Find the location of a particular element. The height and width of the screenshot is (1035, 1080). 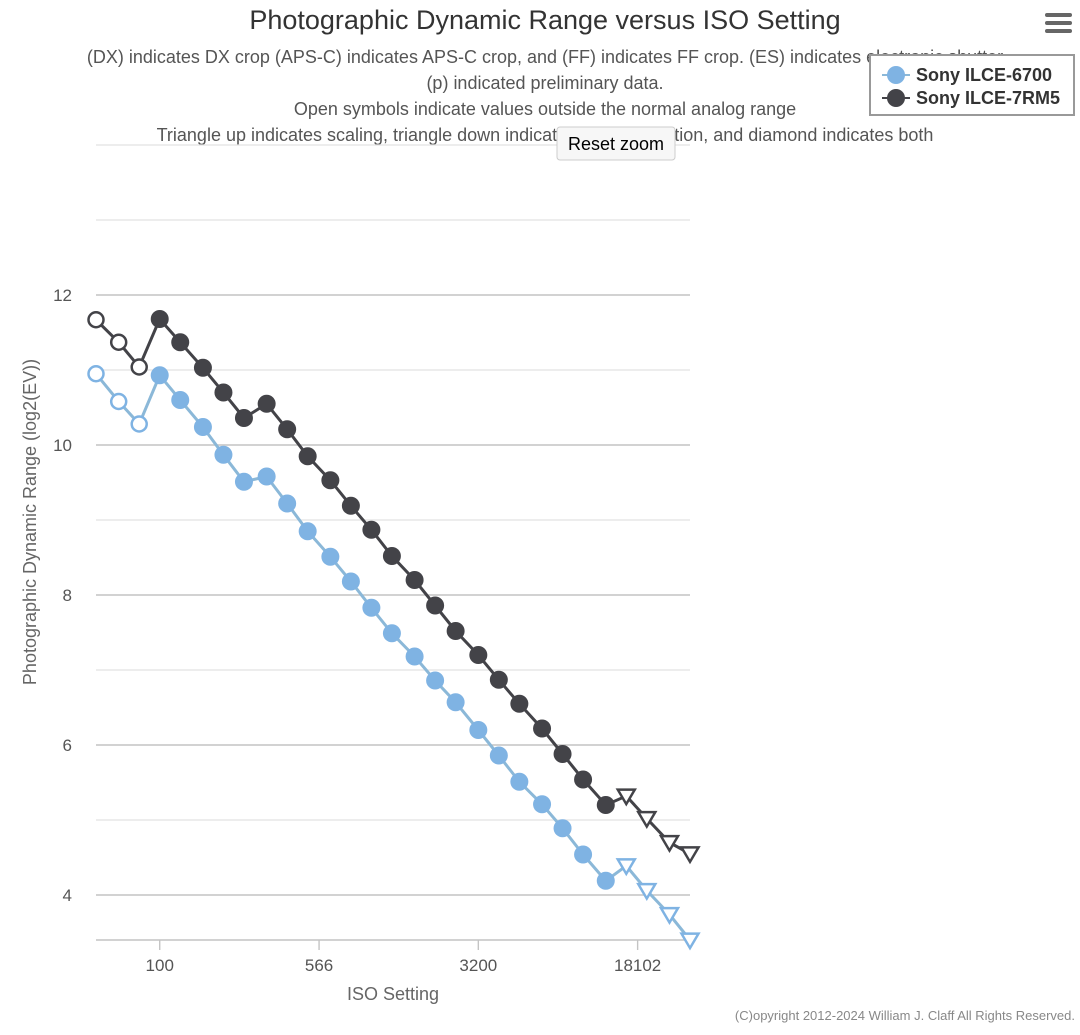

y-tick-label: 6 is located at coordinates (67, 745).